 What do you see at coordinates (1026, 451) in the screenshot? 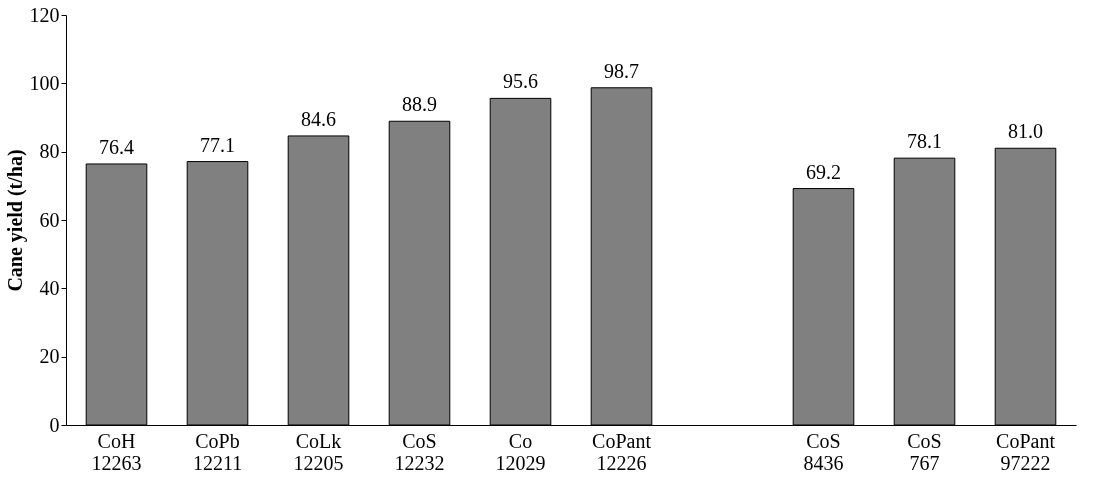
I see `x-tick-label: CoPant 97222` at bounding box center [1026, 451].